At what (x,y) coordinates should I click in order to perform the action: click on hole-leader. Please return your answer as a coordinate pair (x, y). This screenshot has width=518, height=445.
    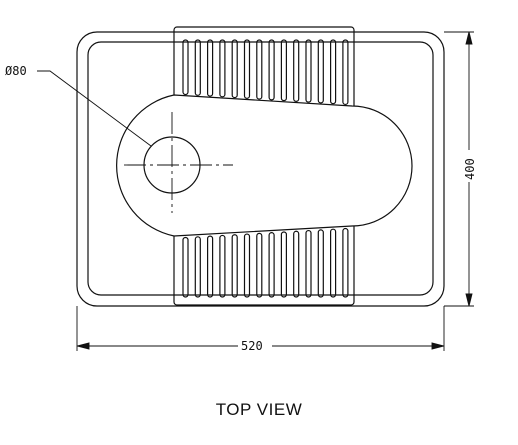
    Looking at the image, I should click on (94, 108).